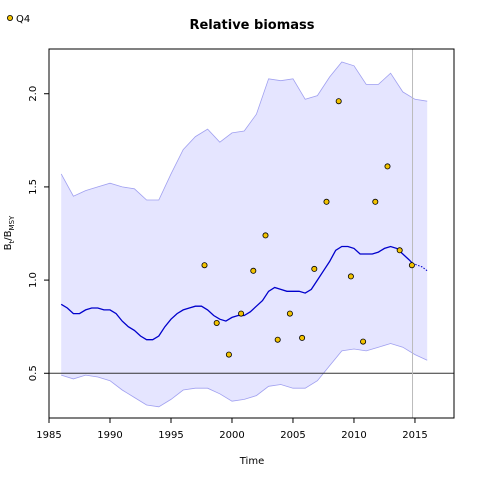 This screenshot has height=480, width=480. I want to click on y-tick-label: 2.0, so click(33, 94).